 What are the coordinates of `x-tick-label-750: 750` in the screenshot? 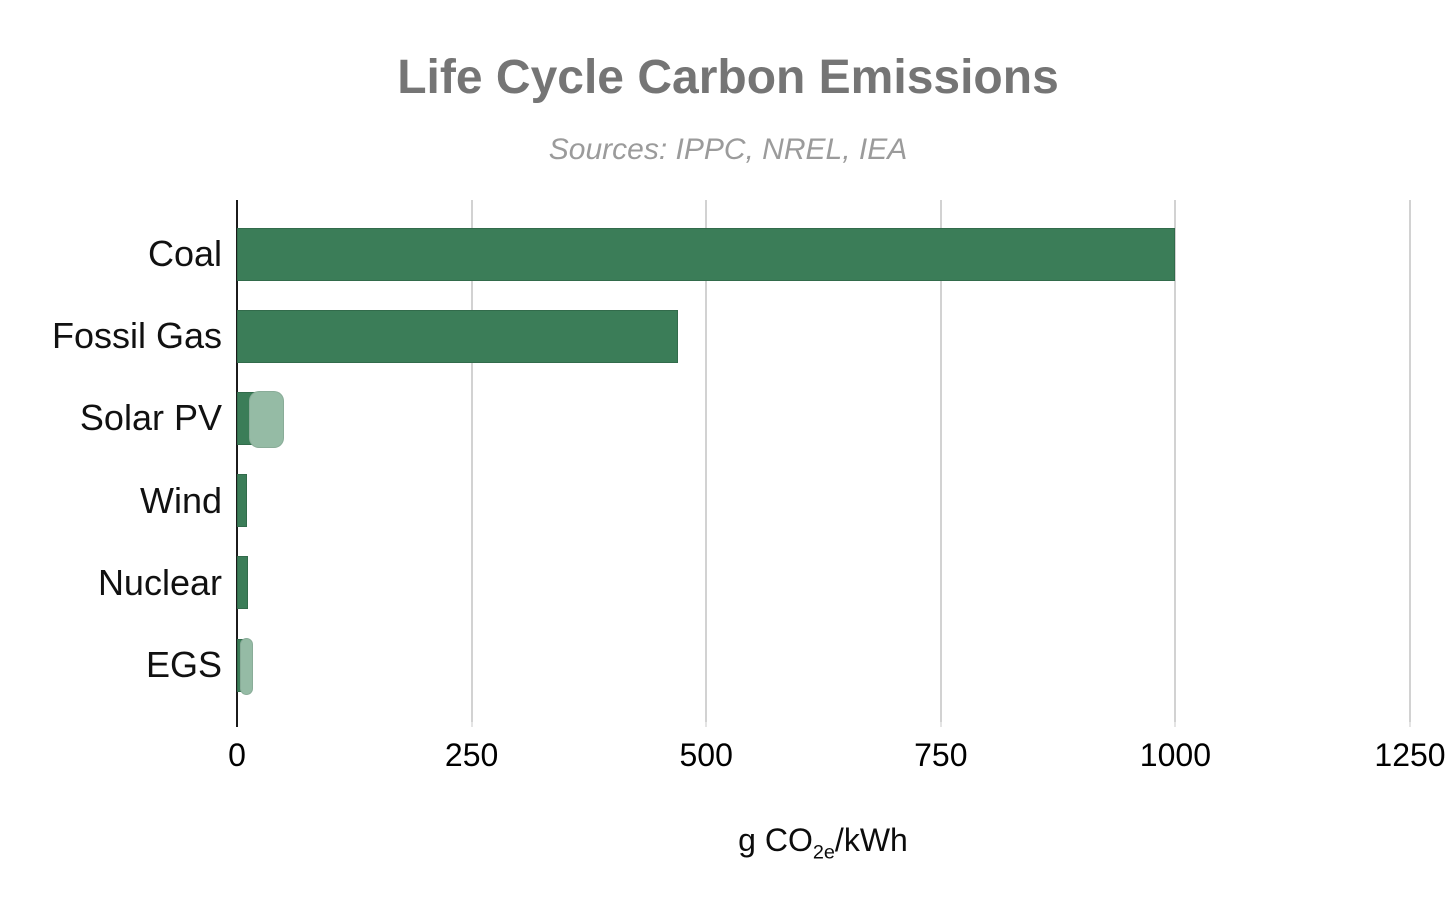 It's located at (941, 755).